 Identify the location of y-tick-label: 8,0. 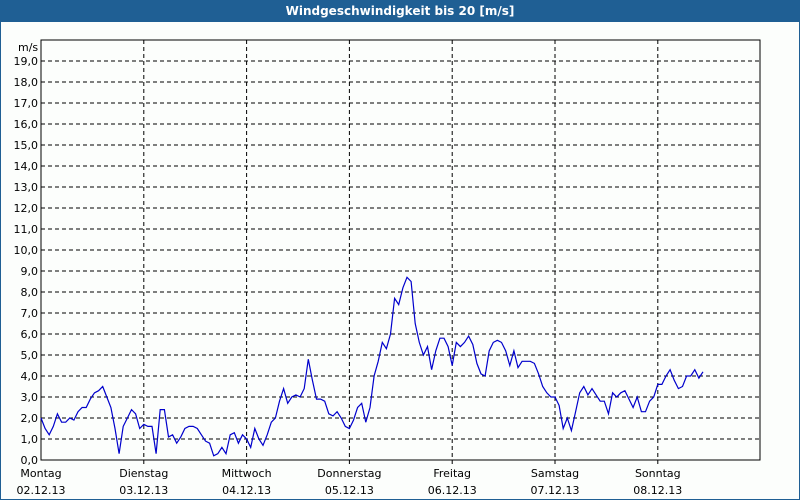
(30, 292).